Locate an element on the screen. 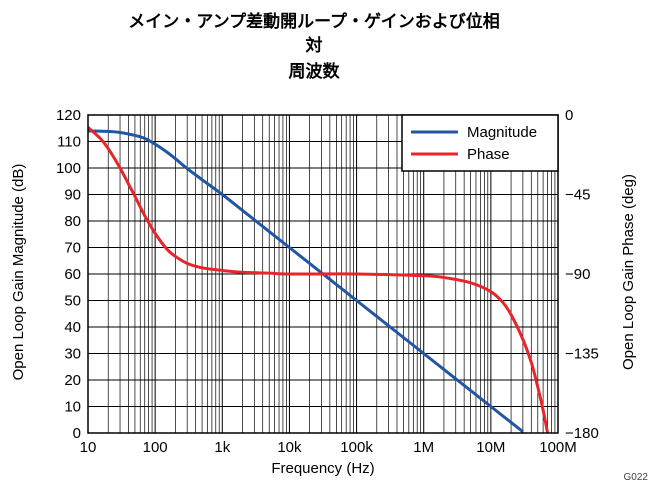 Image resolution: width=654 pixels, height=482 pixels. y-left-tick-label: 30 is located at coordinates (72, 354).